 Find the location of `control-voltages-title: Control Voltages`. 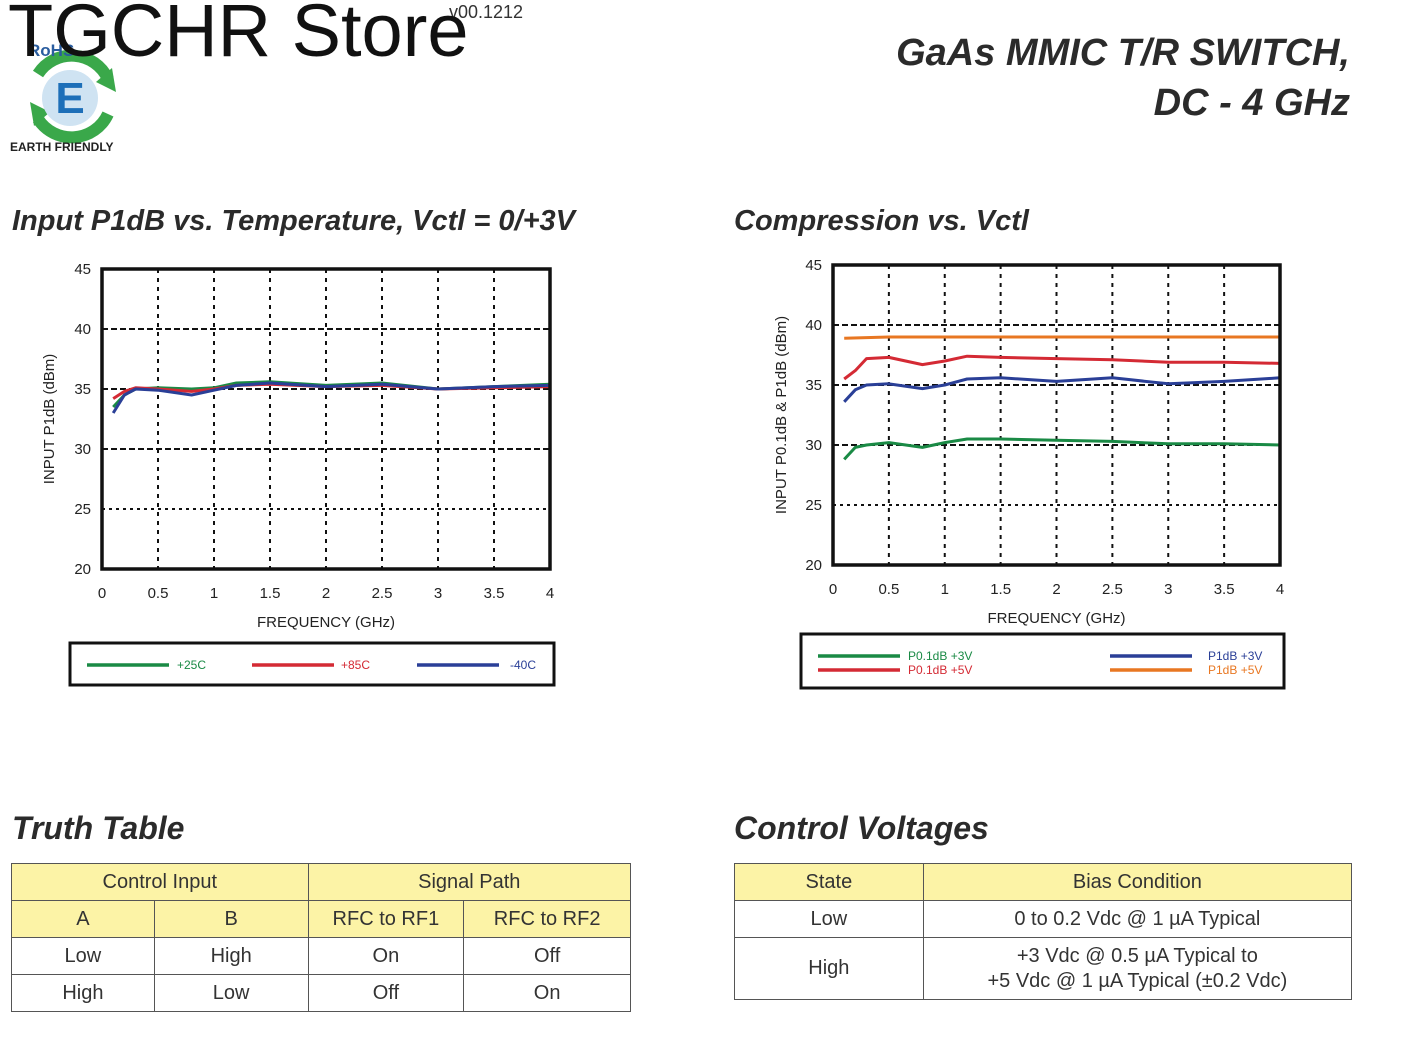

control-voltages-title: Control Voltages is located at coordinates (861, 828).